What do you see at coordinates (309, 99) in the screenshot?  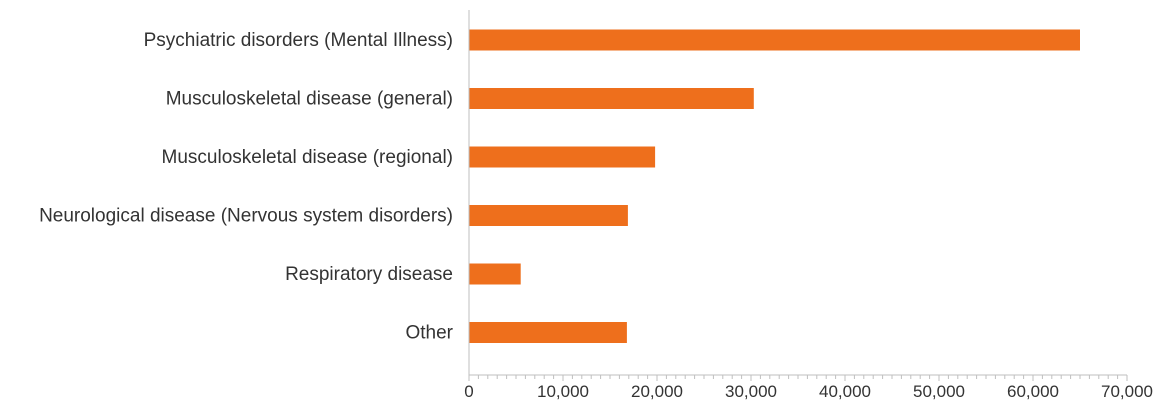 I see `category-label-1: Musculoskeletal disease (general)` at bounding box center [309, 99].